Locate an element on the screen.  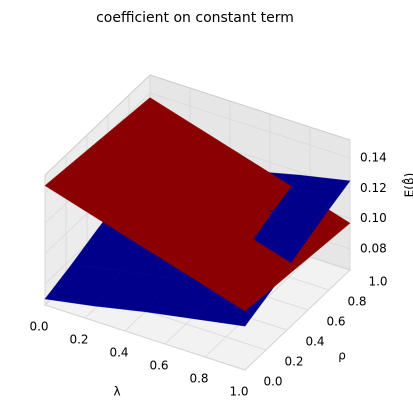
y-tick-label: 0.8 is located at coordinates (356, 302).